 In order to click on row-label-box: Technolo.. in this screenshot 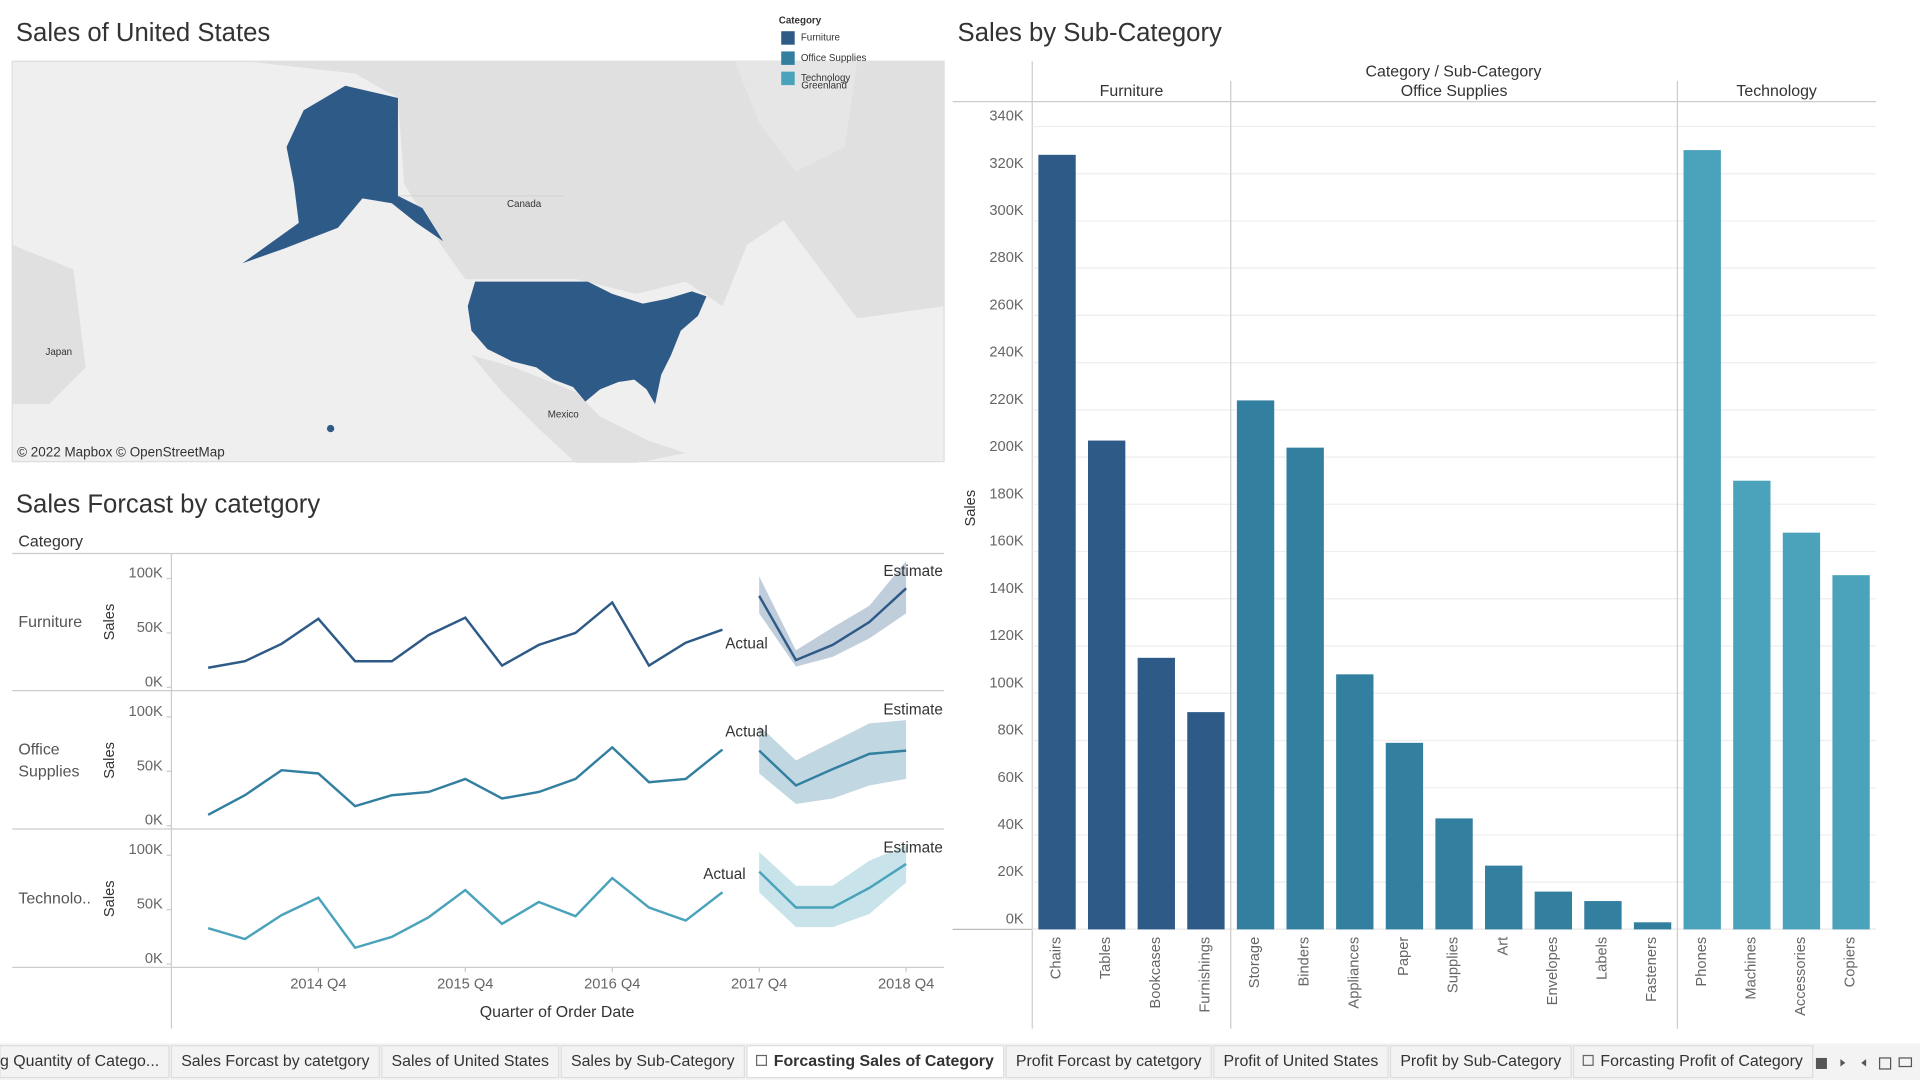, I will do `click(54, 898)`.